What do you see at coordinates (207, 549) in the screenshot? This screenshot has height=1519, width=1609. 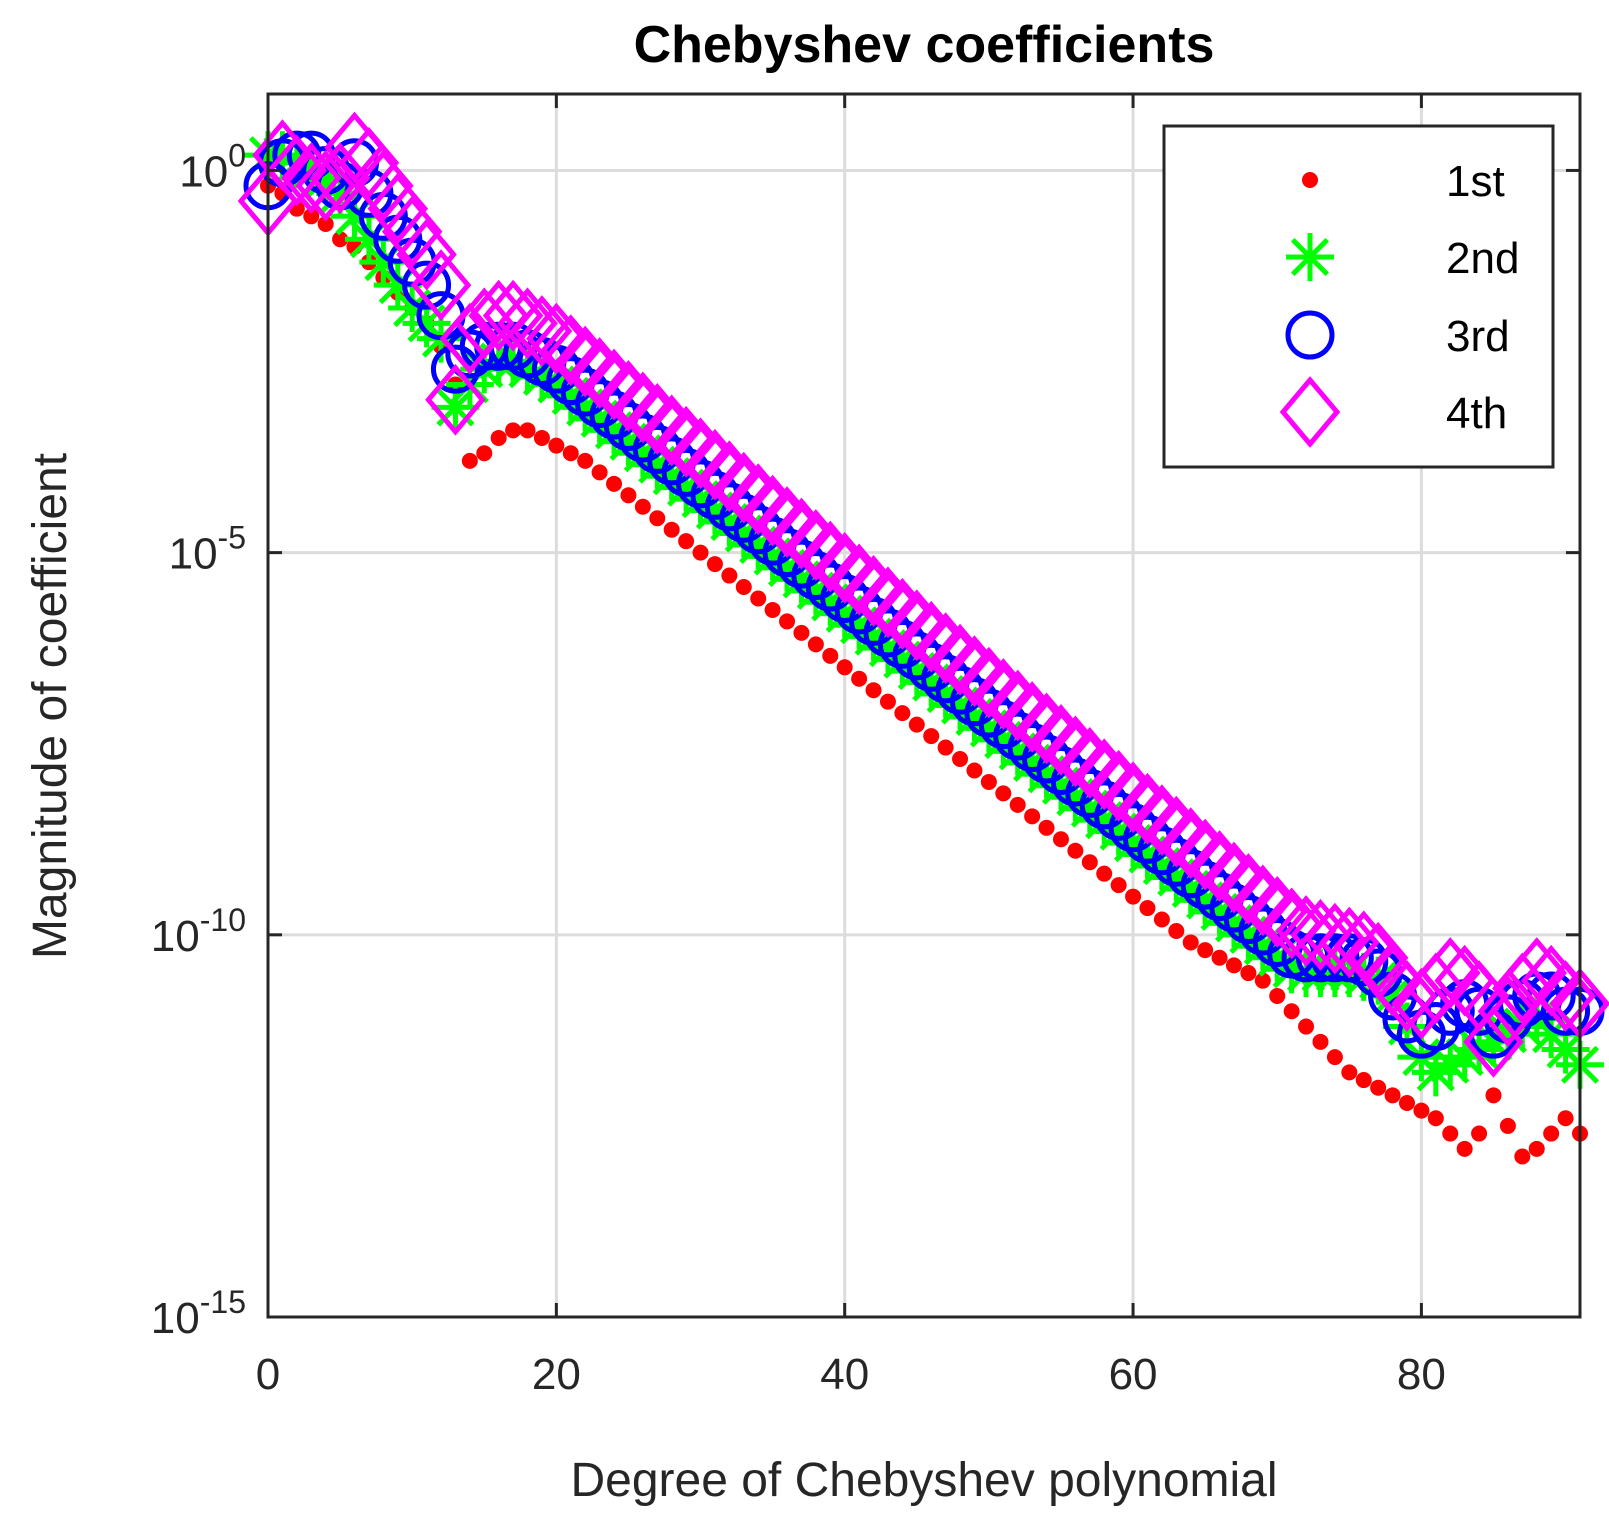 I see `y-tick-label: 10-5` at bounding box center [207, 549].